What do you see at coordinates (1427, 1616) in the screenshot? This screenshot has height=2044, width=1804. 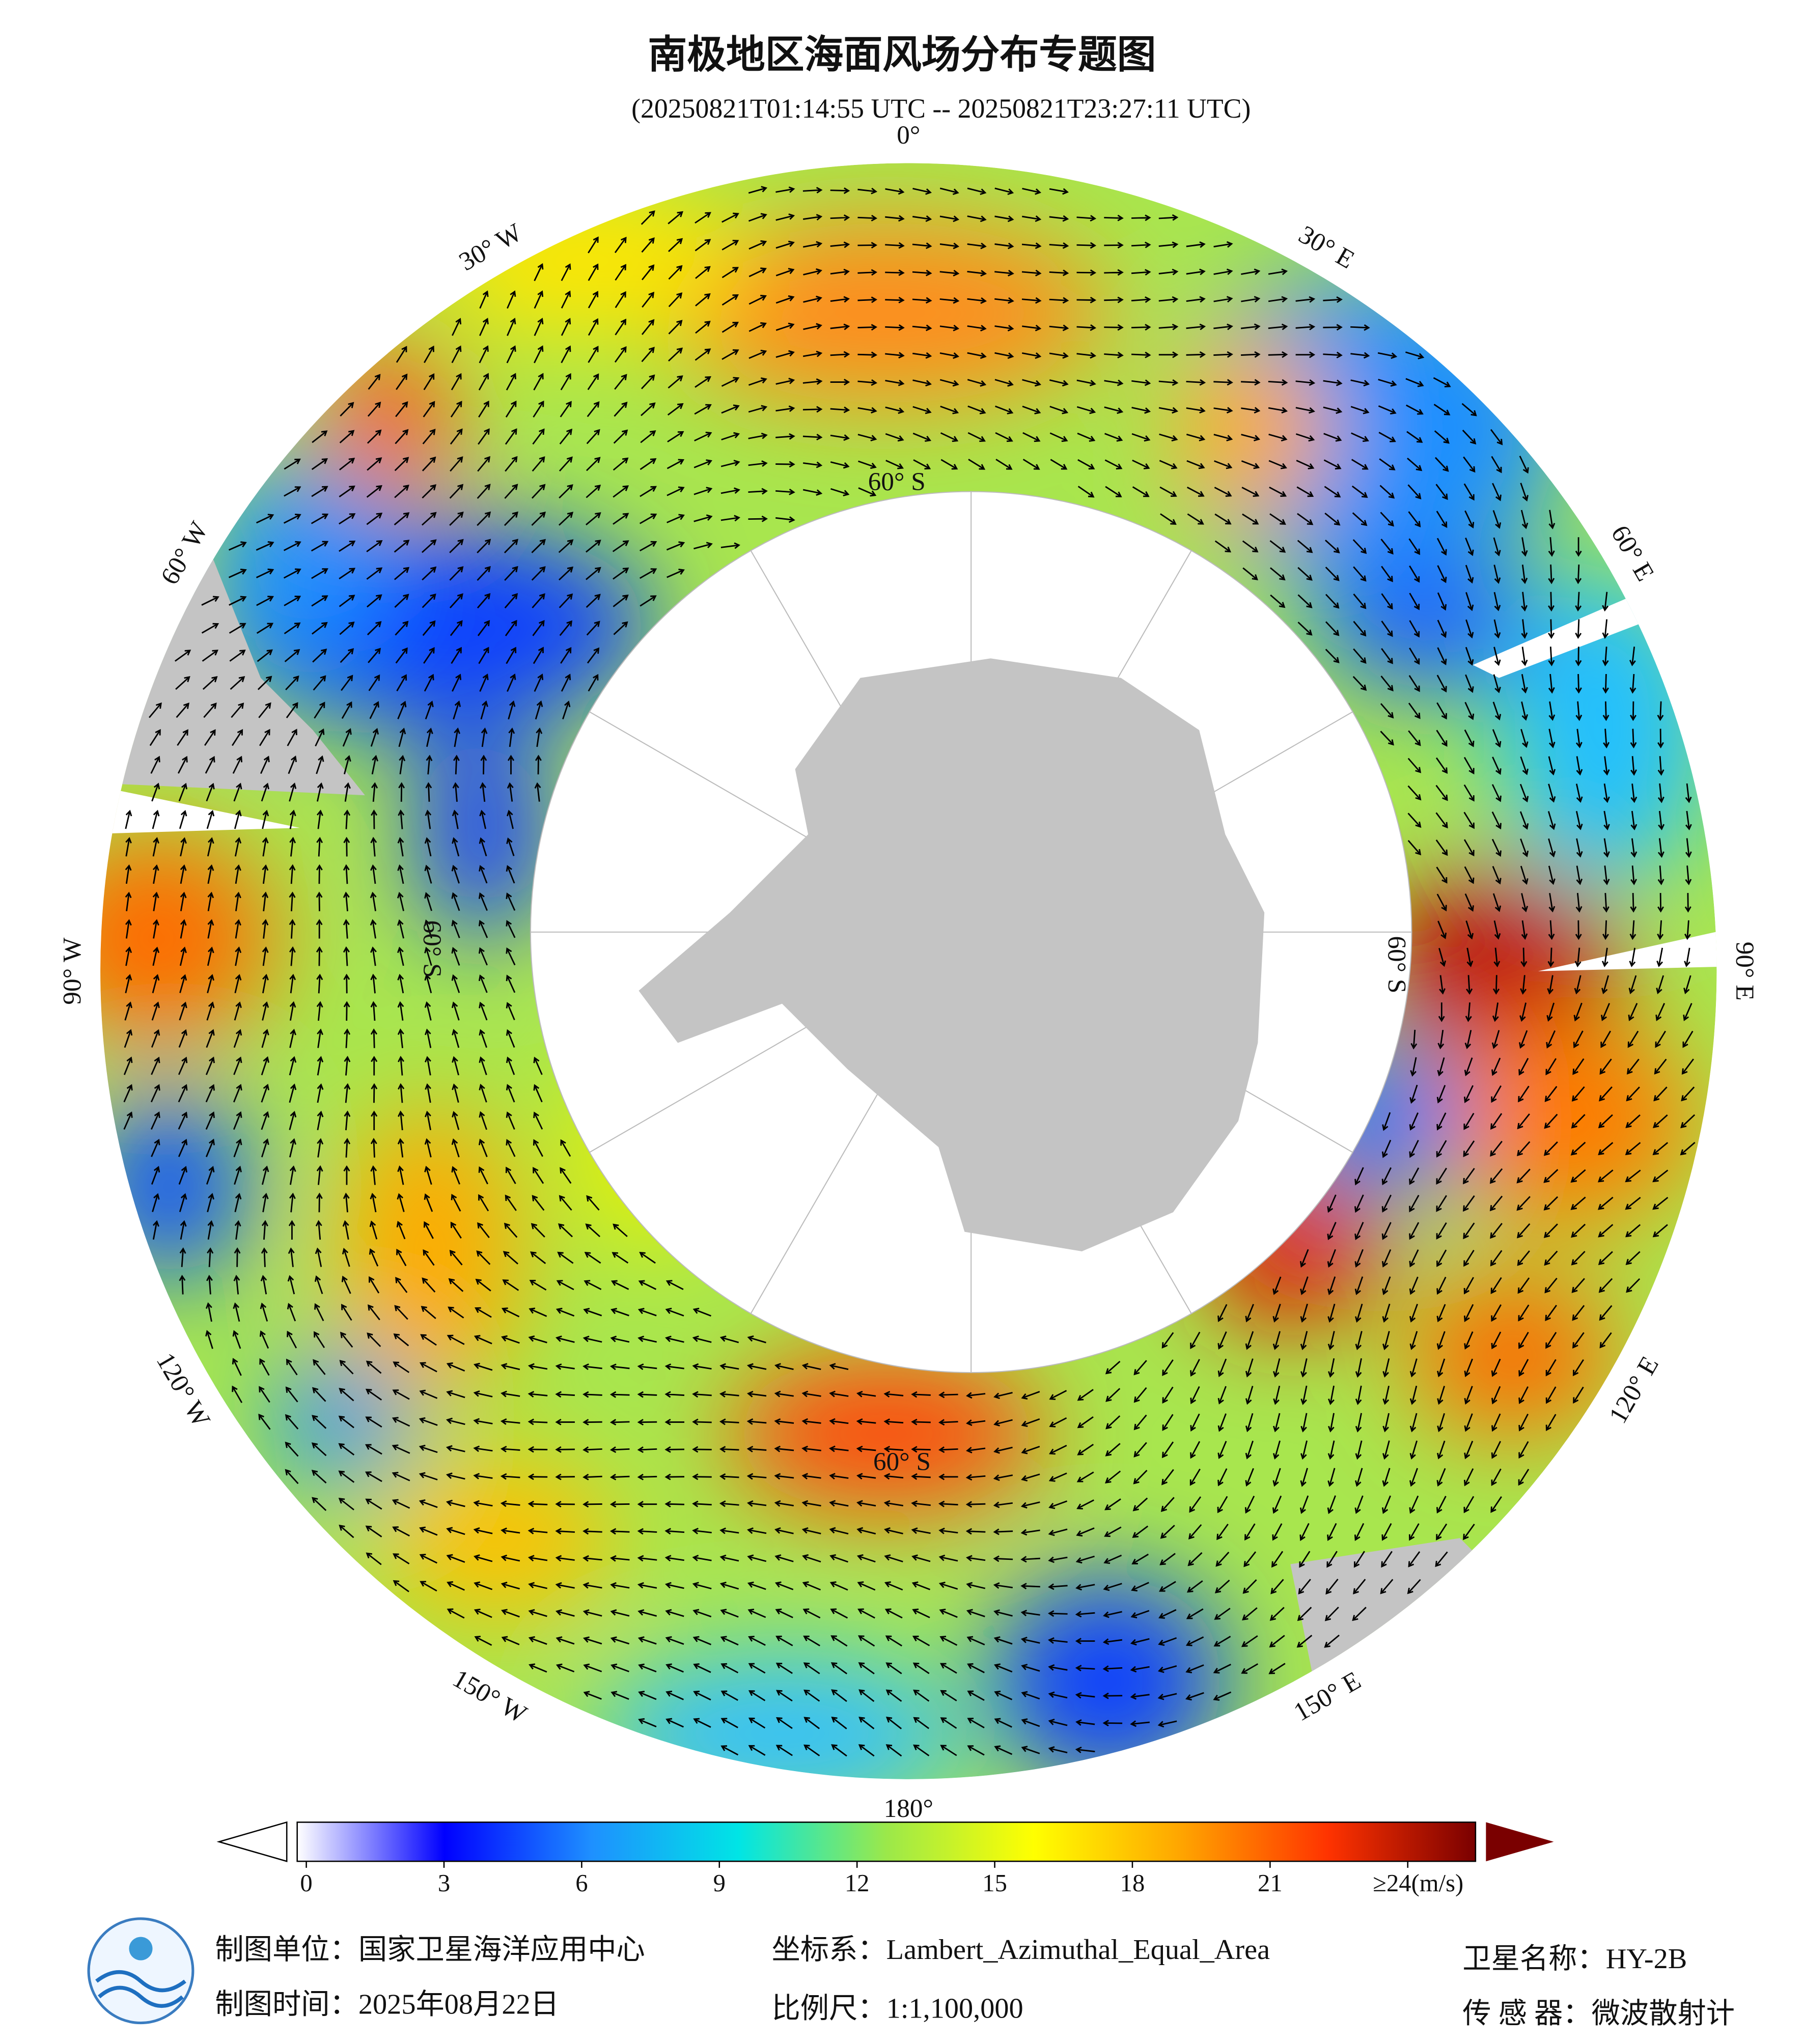 I see `land-australia` at bounding box center [1427, 1616].